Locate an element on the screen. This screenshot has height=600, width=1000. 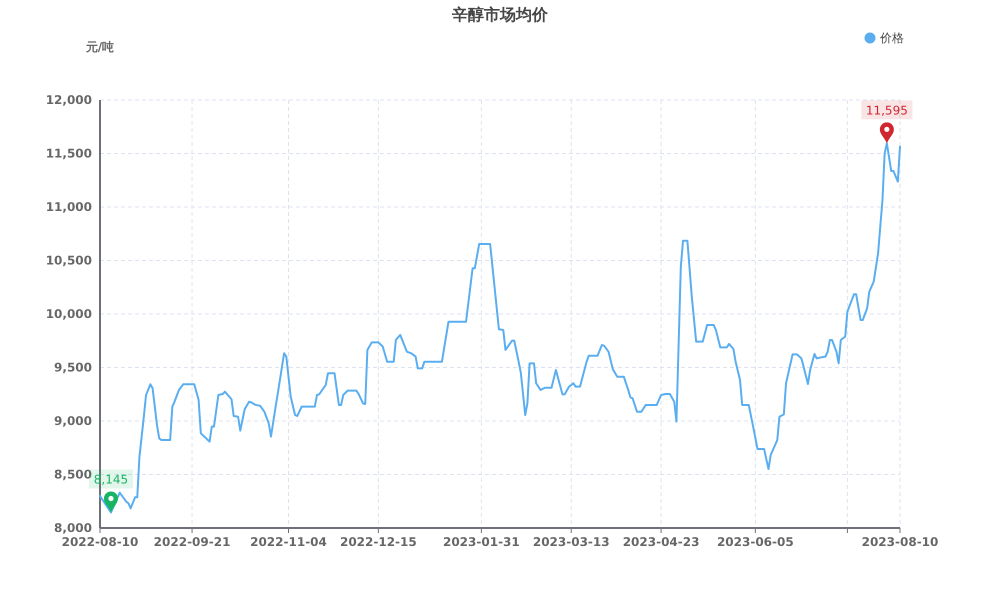
y-tick-label: 8,000 is located at coordinates (73, 528).